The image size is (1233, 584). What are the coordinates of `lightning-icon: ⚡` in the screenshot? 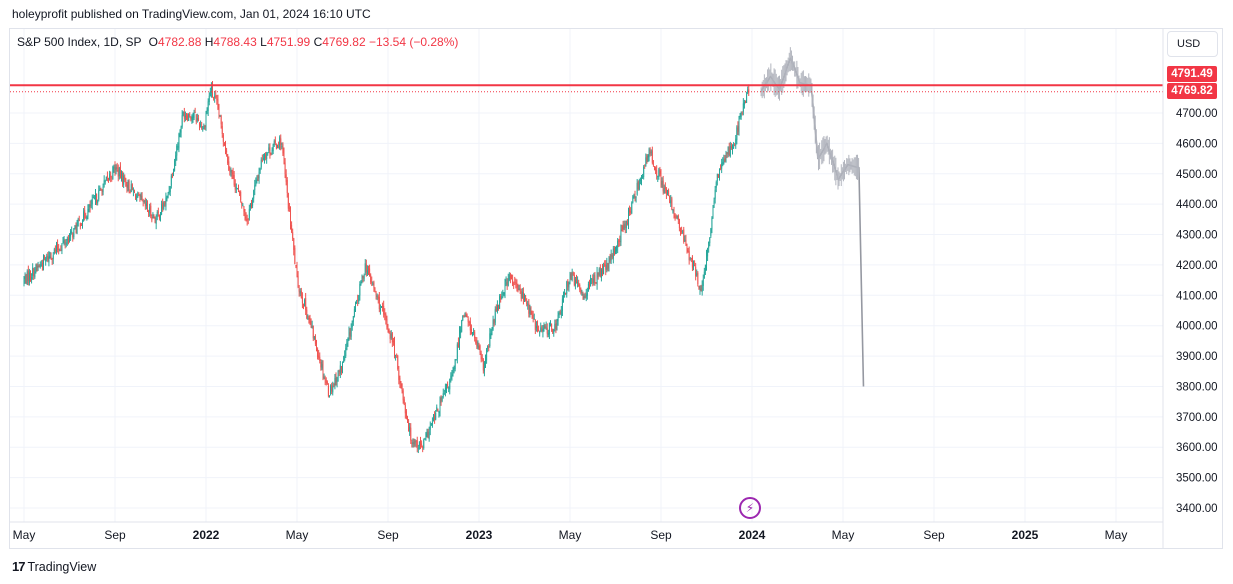 It's located at (750, 508).